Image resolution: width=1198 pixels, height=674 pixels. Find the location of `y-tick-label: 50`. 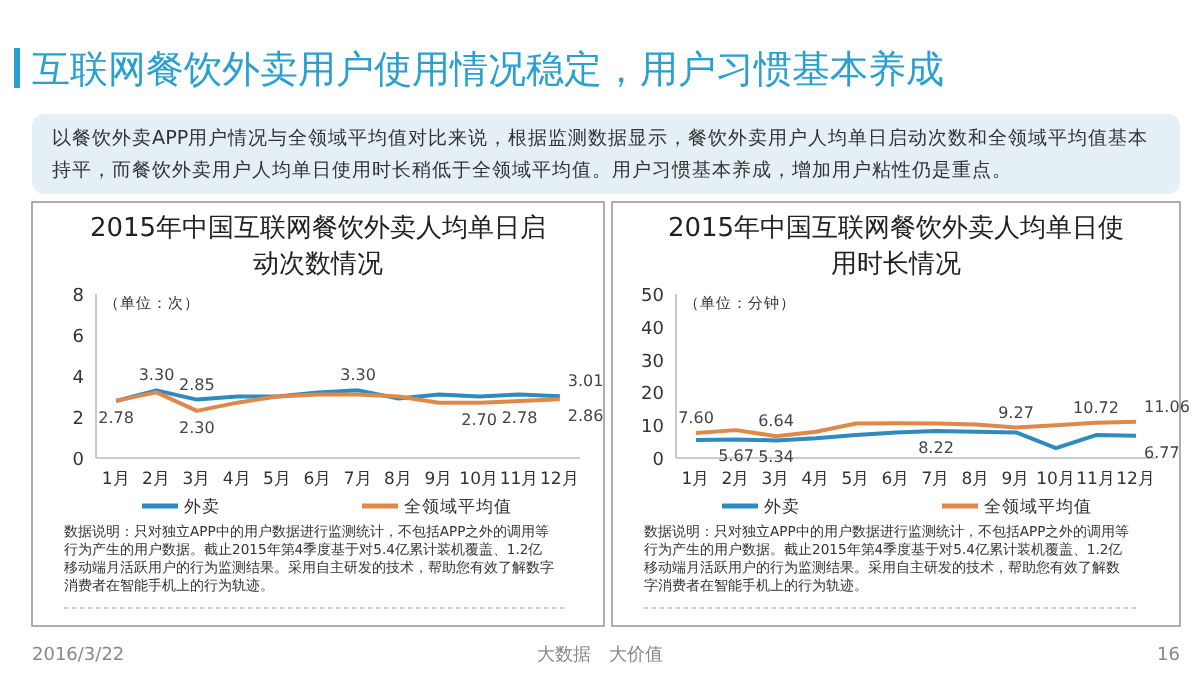

y-tick-label: 50 is located at coordinates (653, 297).